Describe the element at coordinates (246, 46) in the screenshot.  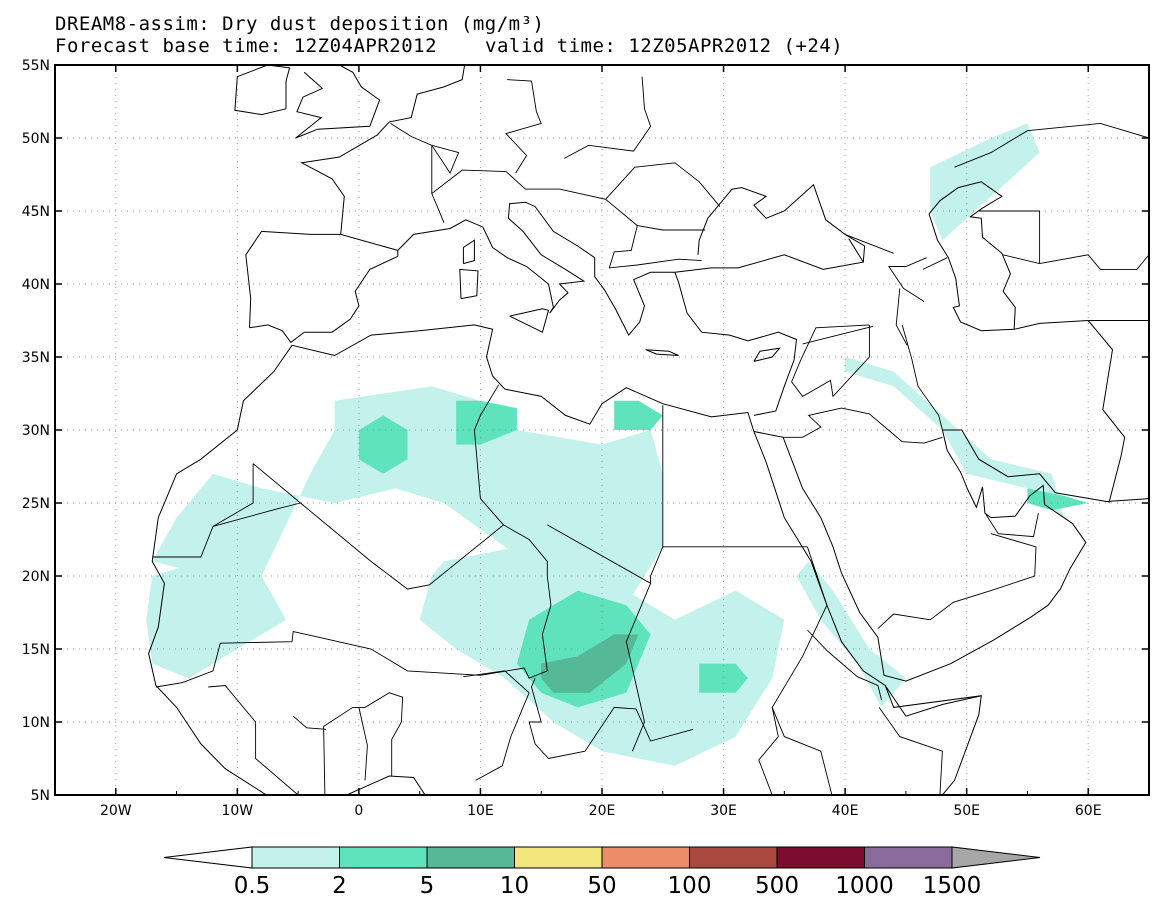
I see `base-time-label: Forecast base time: 12Z04APR2012` at that location.